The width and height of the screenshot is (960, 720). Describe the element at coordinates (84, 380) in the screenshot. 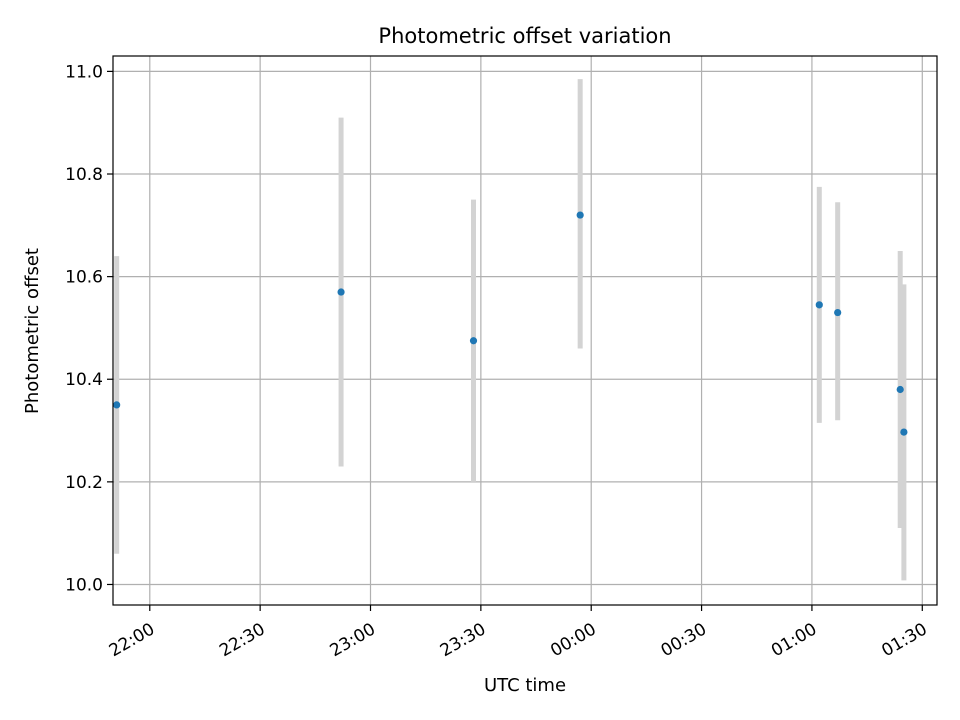

I see `y-tick-label: 10.4` at that location.